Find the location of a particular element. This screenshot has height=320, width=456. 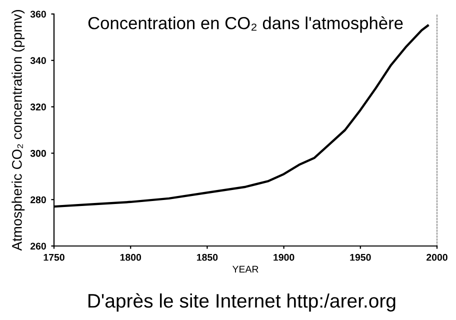

x-tick-label: 1950 is located at coordinates (360, 257).